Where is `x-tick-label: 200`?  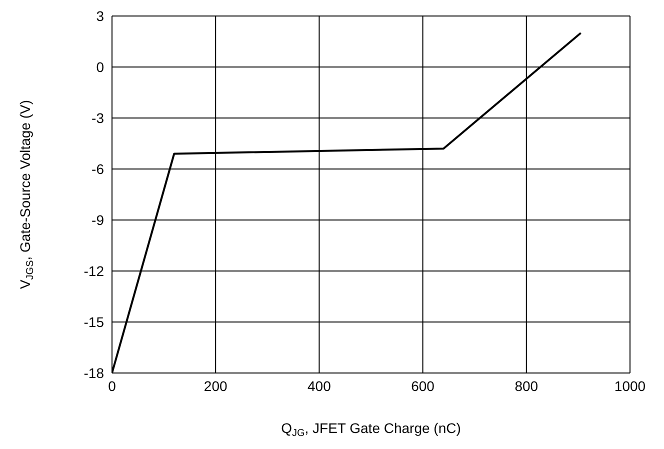
x-tick-label: 200 is located at coordinates (216, 386).